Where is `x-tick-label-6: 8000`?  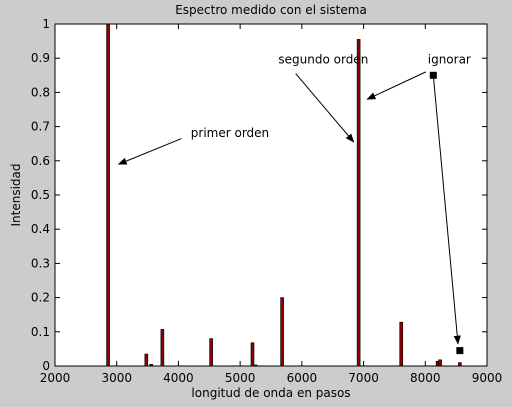
x-tick-label-6: 8000 is located at coordinates (425, 378).